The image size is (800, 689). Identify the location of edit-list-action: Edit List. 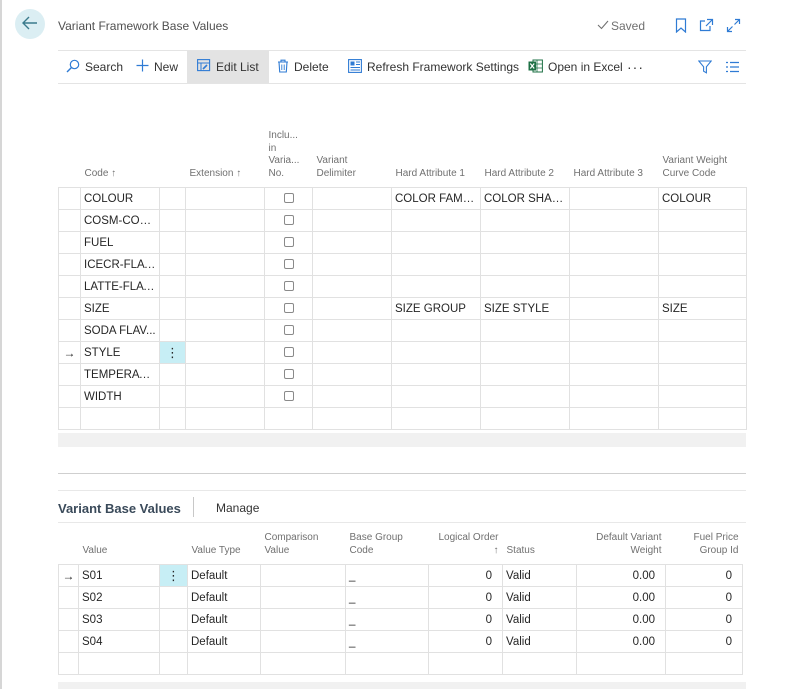
(228, 67).